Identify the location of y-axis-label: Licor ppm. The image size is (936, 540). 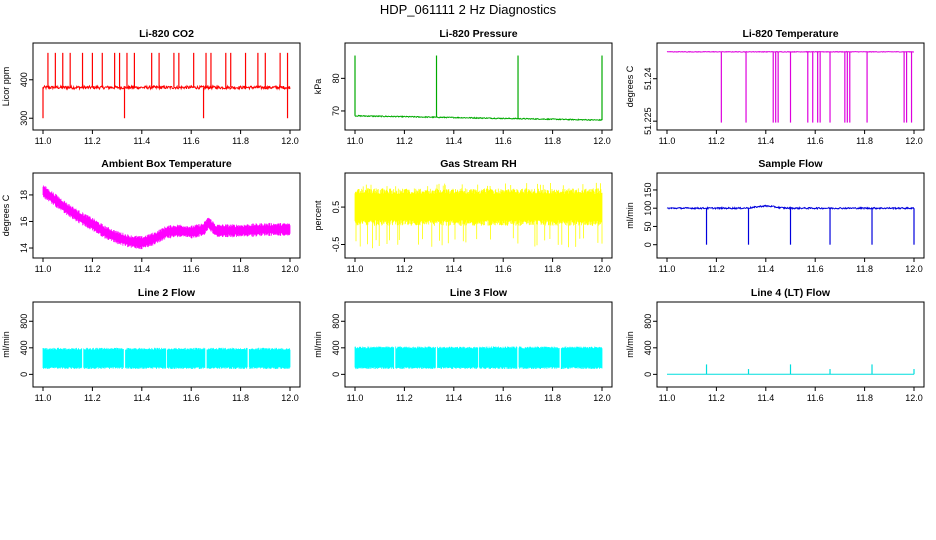
(6, 87).